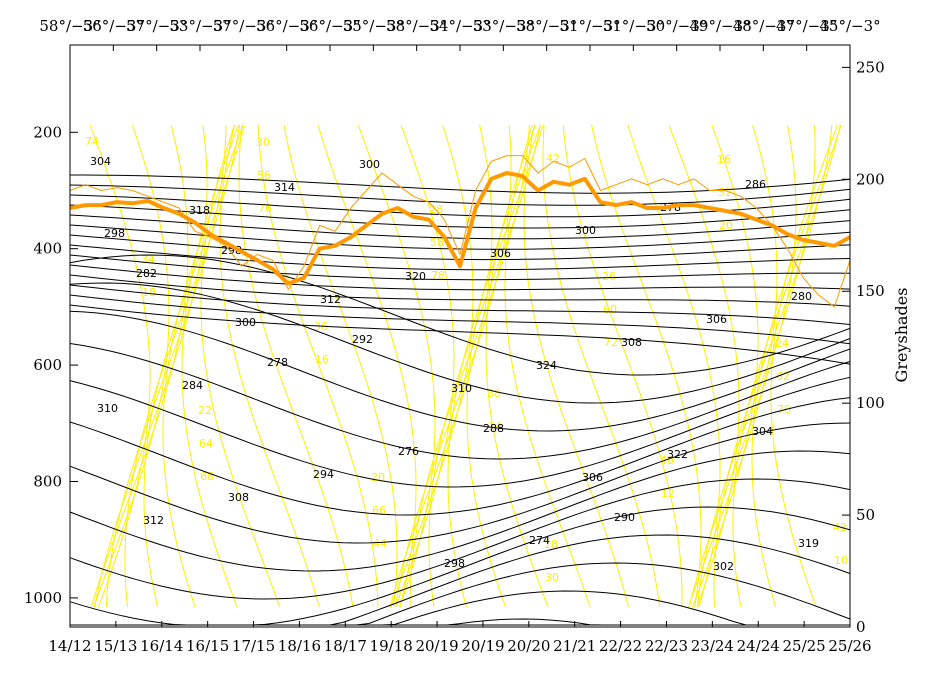  What do you see at coordinates (870, 67) in the screenshot?
I see `right-tick-label: 250` at bounding box center [870, 67].